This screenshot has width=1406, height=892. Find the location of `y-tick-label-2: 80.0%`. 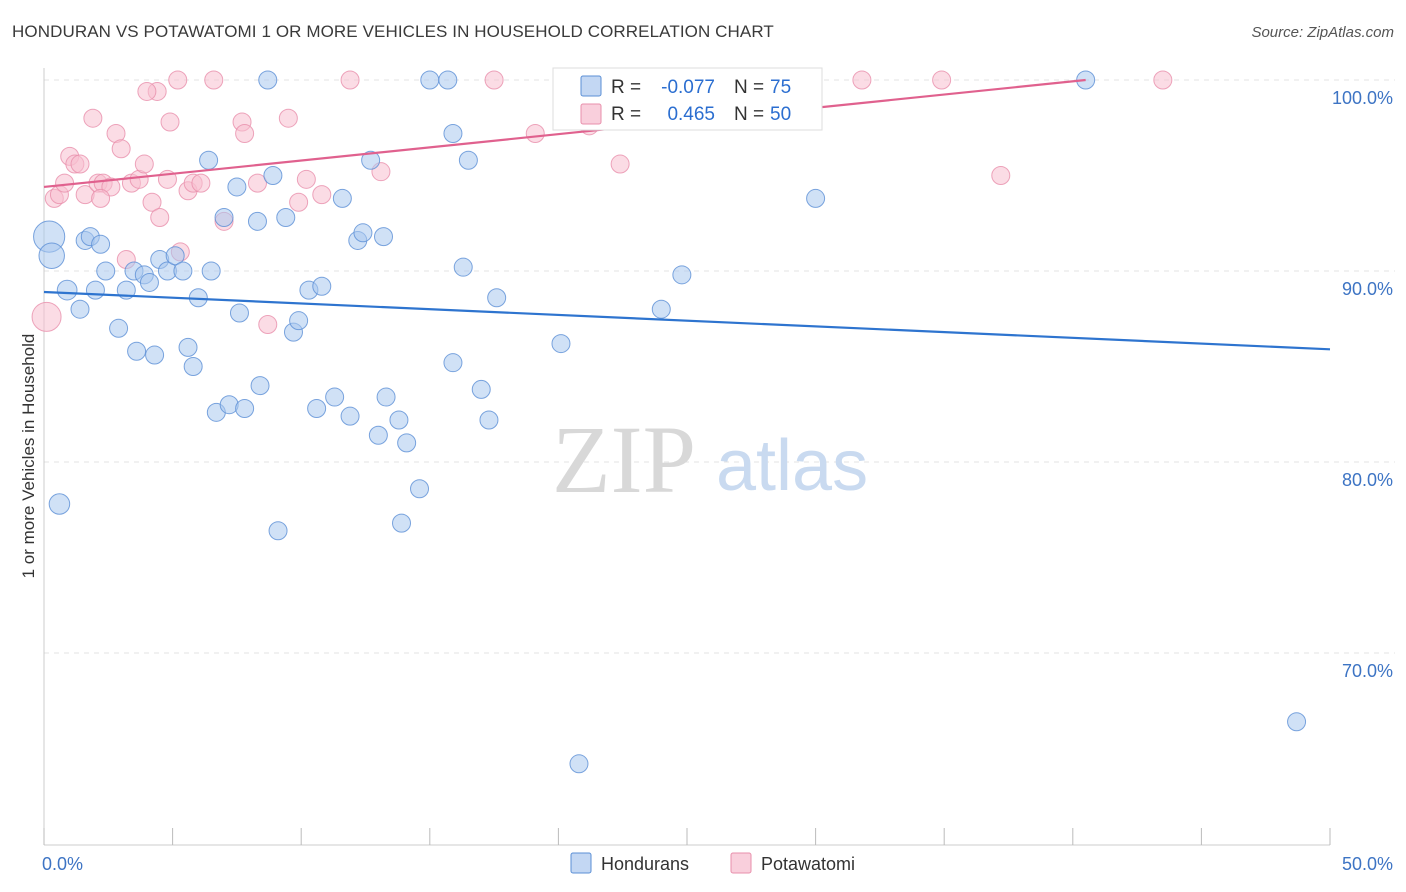

y-tick-label-2: 80.0% is located at coordinates (1367, 480).